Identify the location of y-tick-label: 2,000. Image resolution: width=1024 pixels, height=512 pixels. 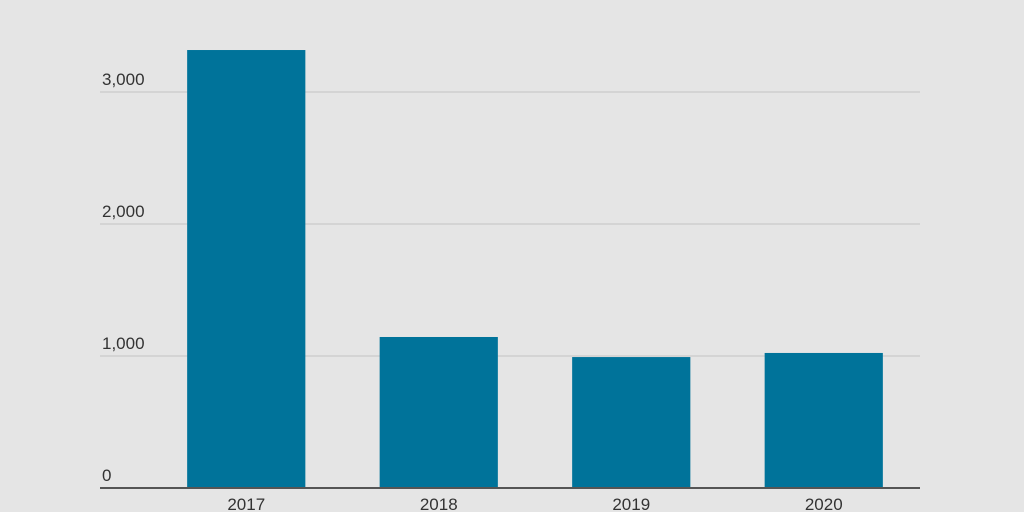
(123, 211).